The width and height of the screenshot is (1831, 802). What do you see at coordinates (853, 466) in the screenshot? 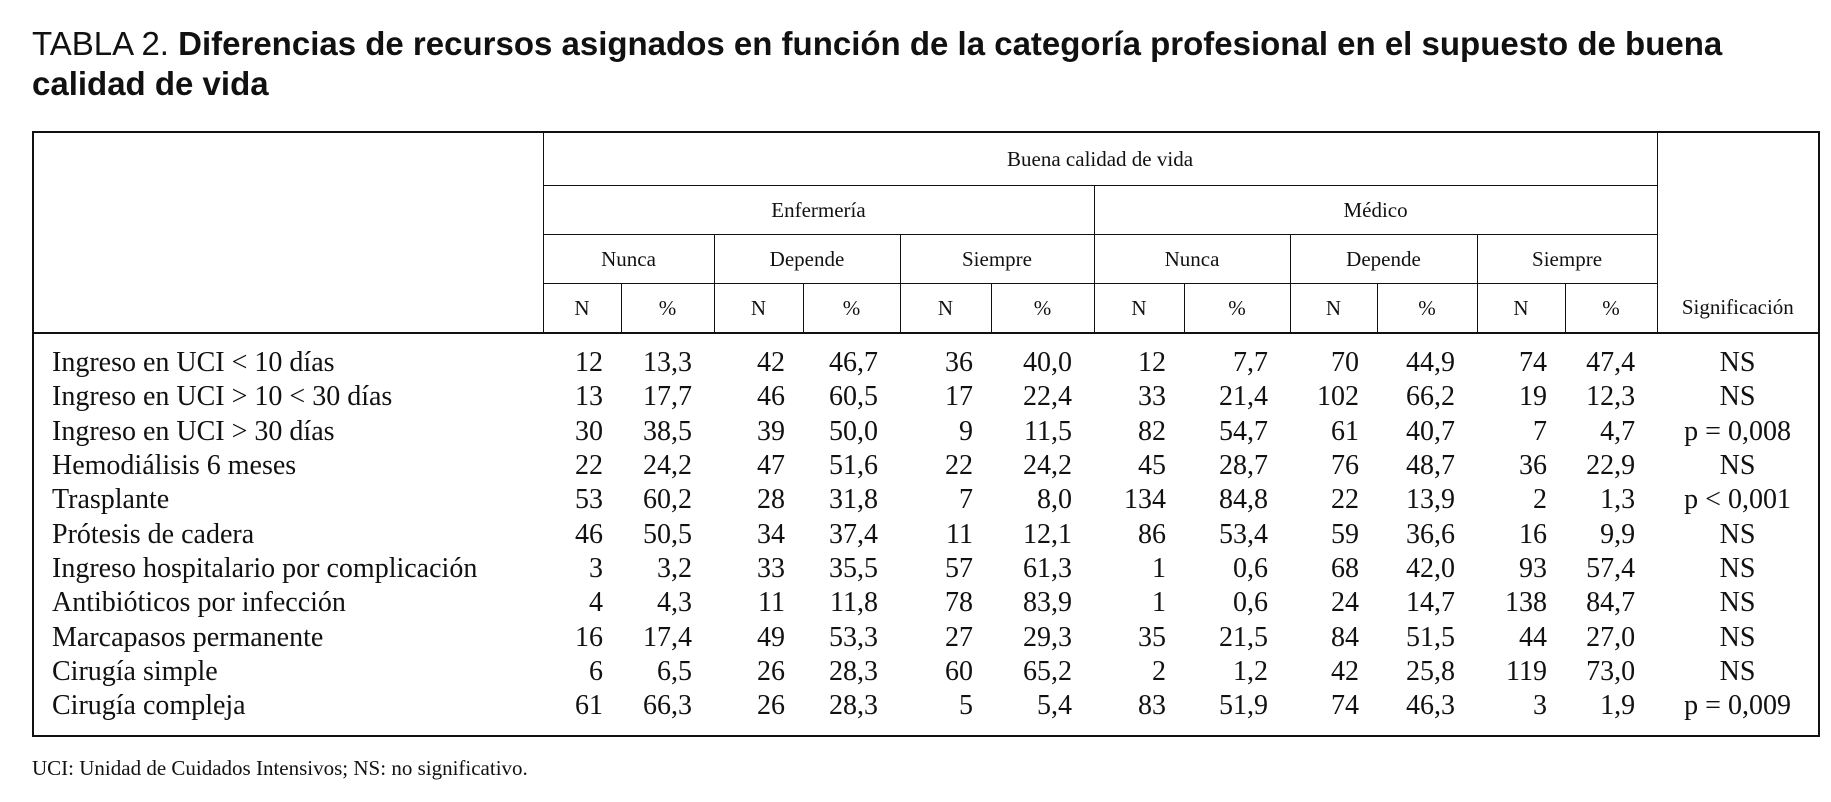
I see `percent-cell: 51,6` at bounding box center [853, 466].